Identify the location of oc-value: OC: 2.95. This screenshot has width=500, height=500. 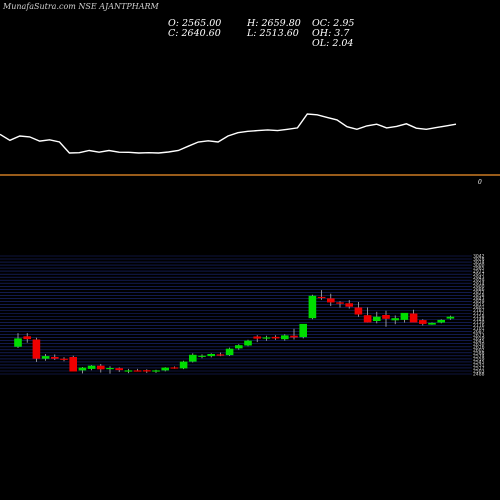
(333, 23).